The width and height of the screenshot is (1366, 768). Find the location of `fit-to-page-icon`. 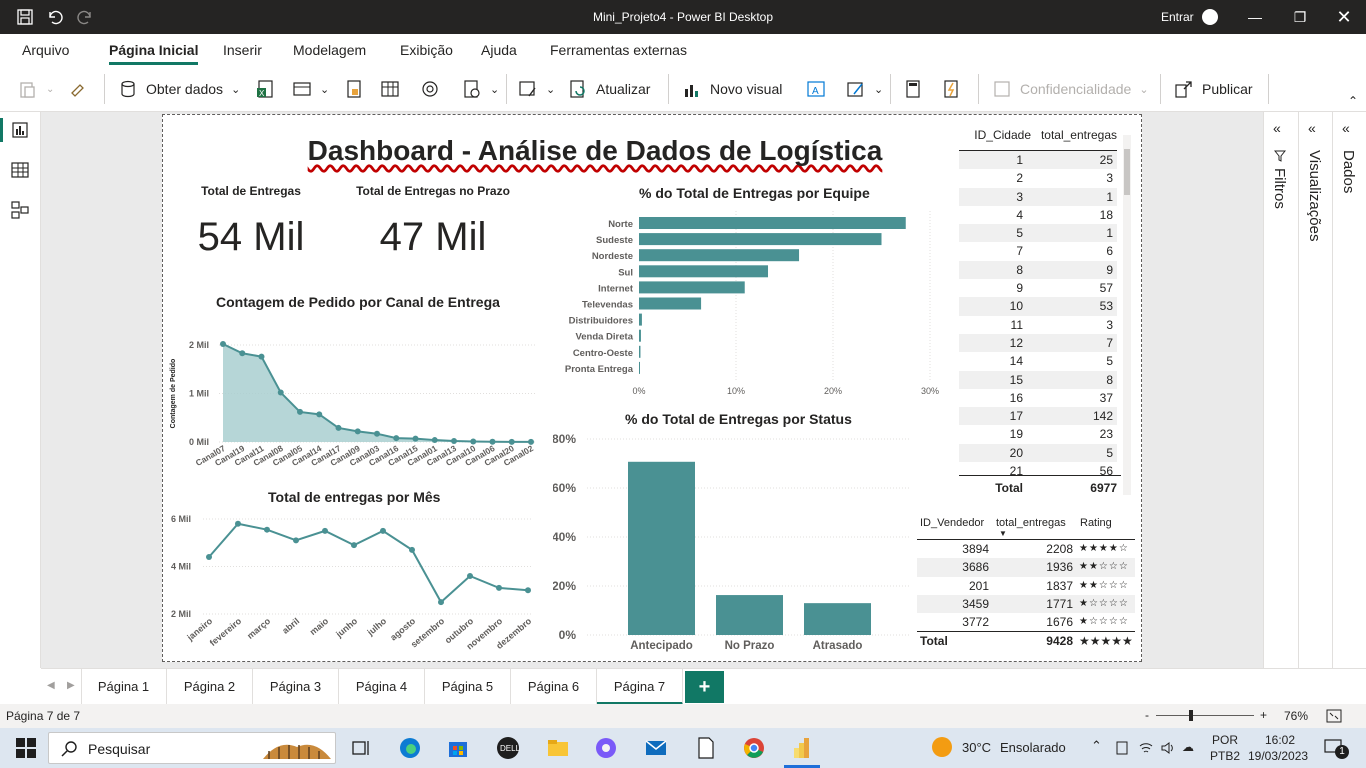

fit-to-page-icon is located at coordinates (1334, 716).